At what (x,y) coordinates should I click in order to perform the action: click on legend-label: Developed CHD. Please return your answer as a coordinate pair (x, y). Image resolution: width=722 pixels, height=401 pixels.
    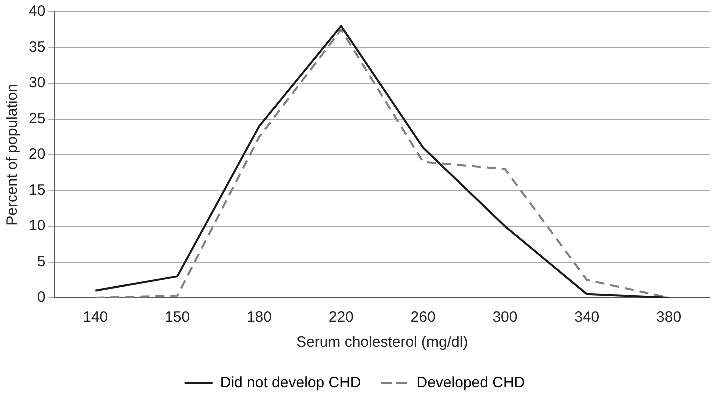
    Looking at the image, I should click on (471, 383).